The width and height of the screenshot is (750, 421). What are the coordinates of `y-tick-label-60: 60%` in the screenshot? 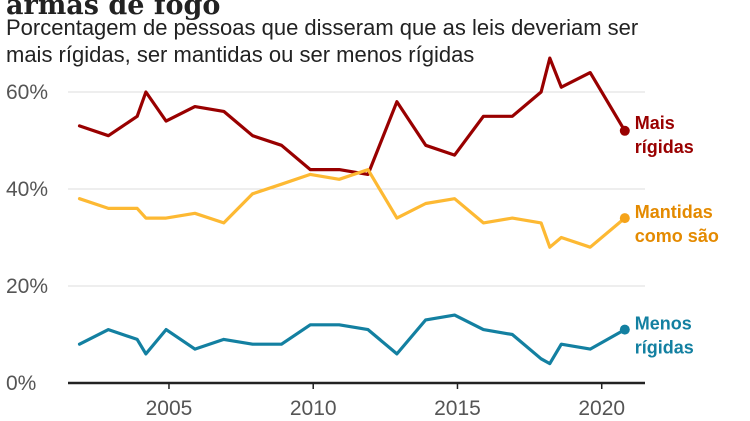 It's located at (27, 92).